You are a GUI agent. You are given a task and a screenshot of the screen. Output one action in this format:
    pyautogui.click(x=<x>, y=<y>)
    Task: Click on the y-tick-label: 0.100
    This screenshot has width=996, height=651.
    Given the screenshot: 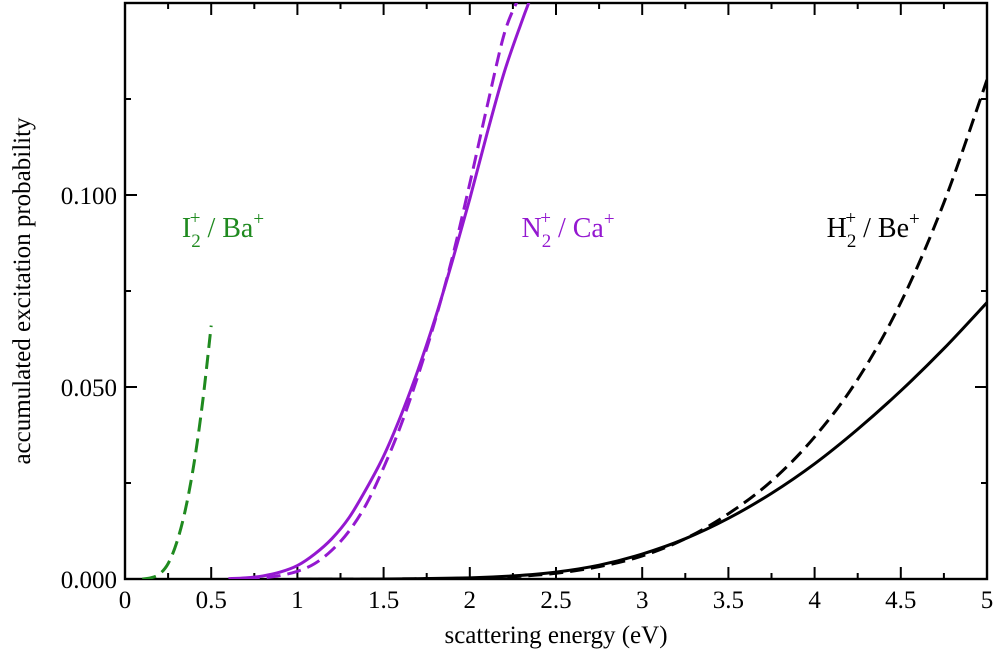 What is the action you would take?
    pyautogui.click(x=89, y=196)
    